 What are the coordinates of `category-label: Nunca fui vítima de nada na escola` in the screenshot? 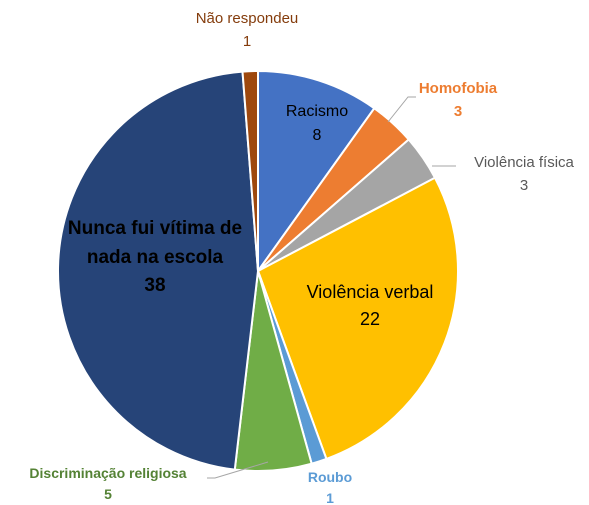 It's located at (155, 243).